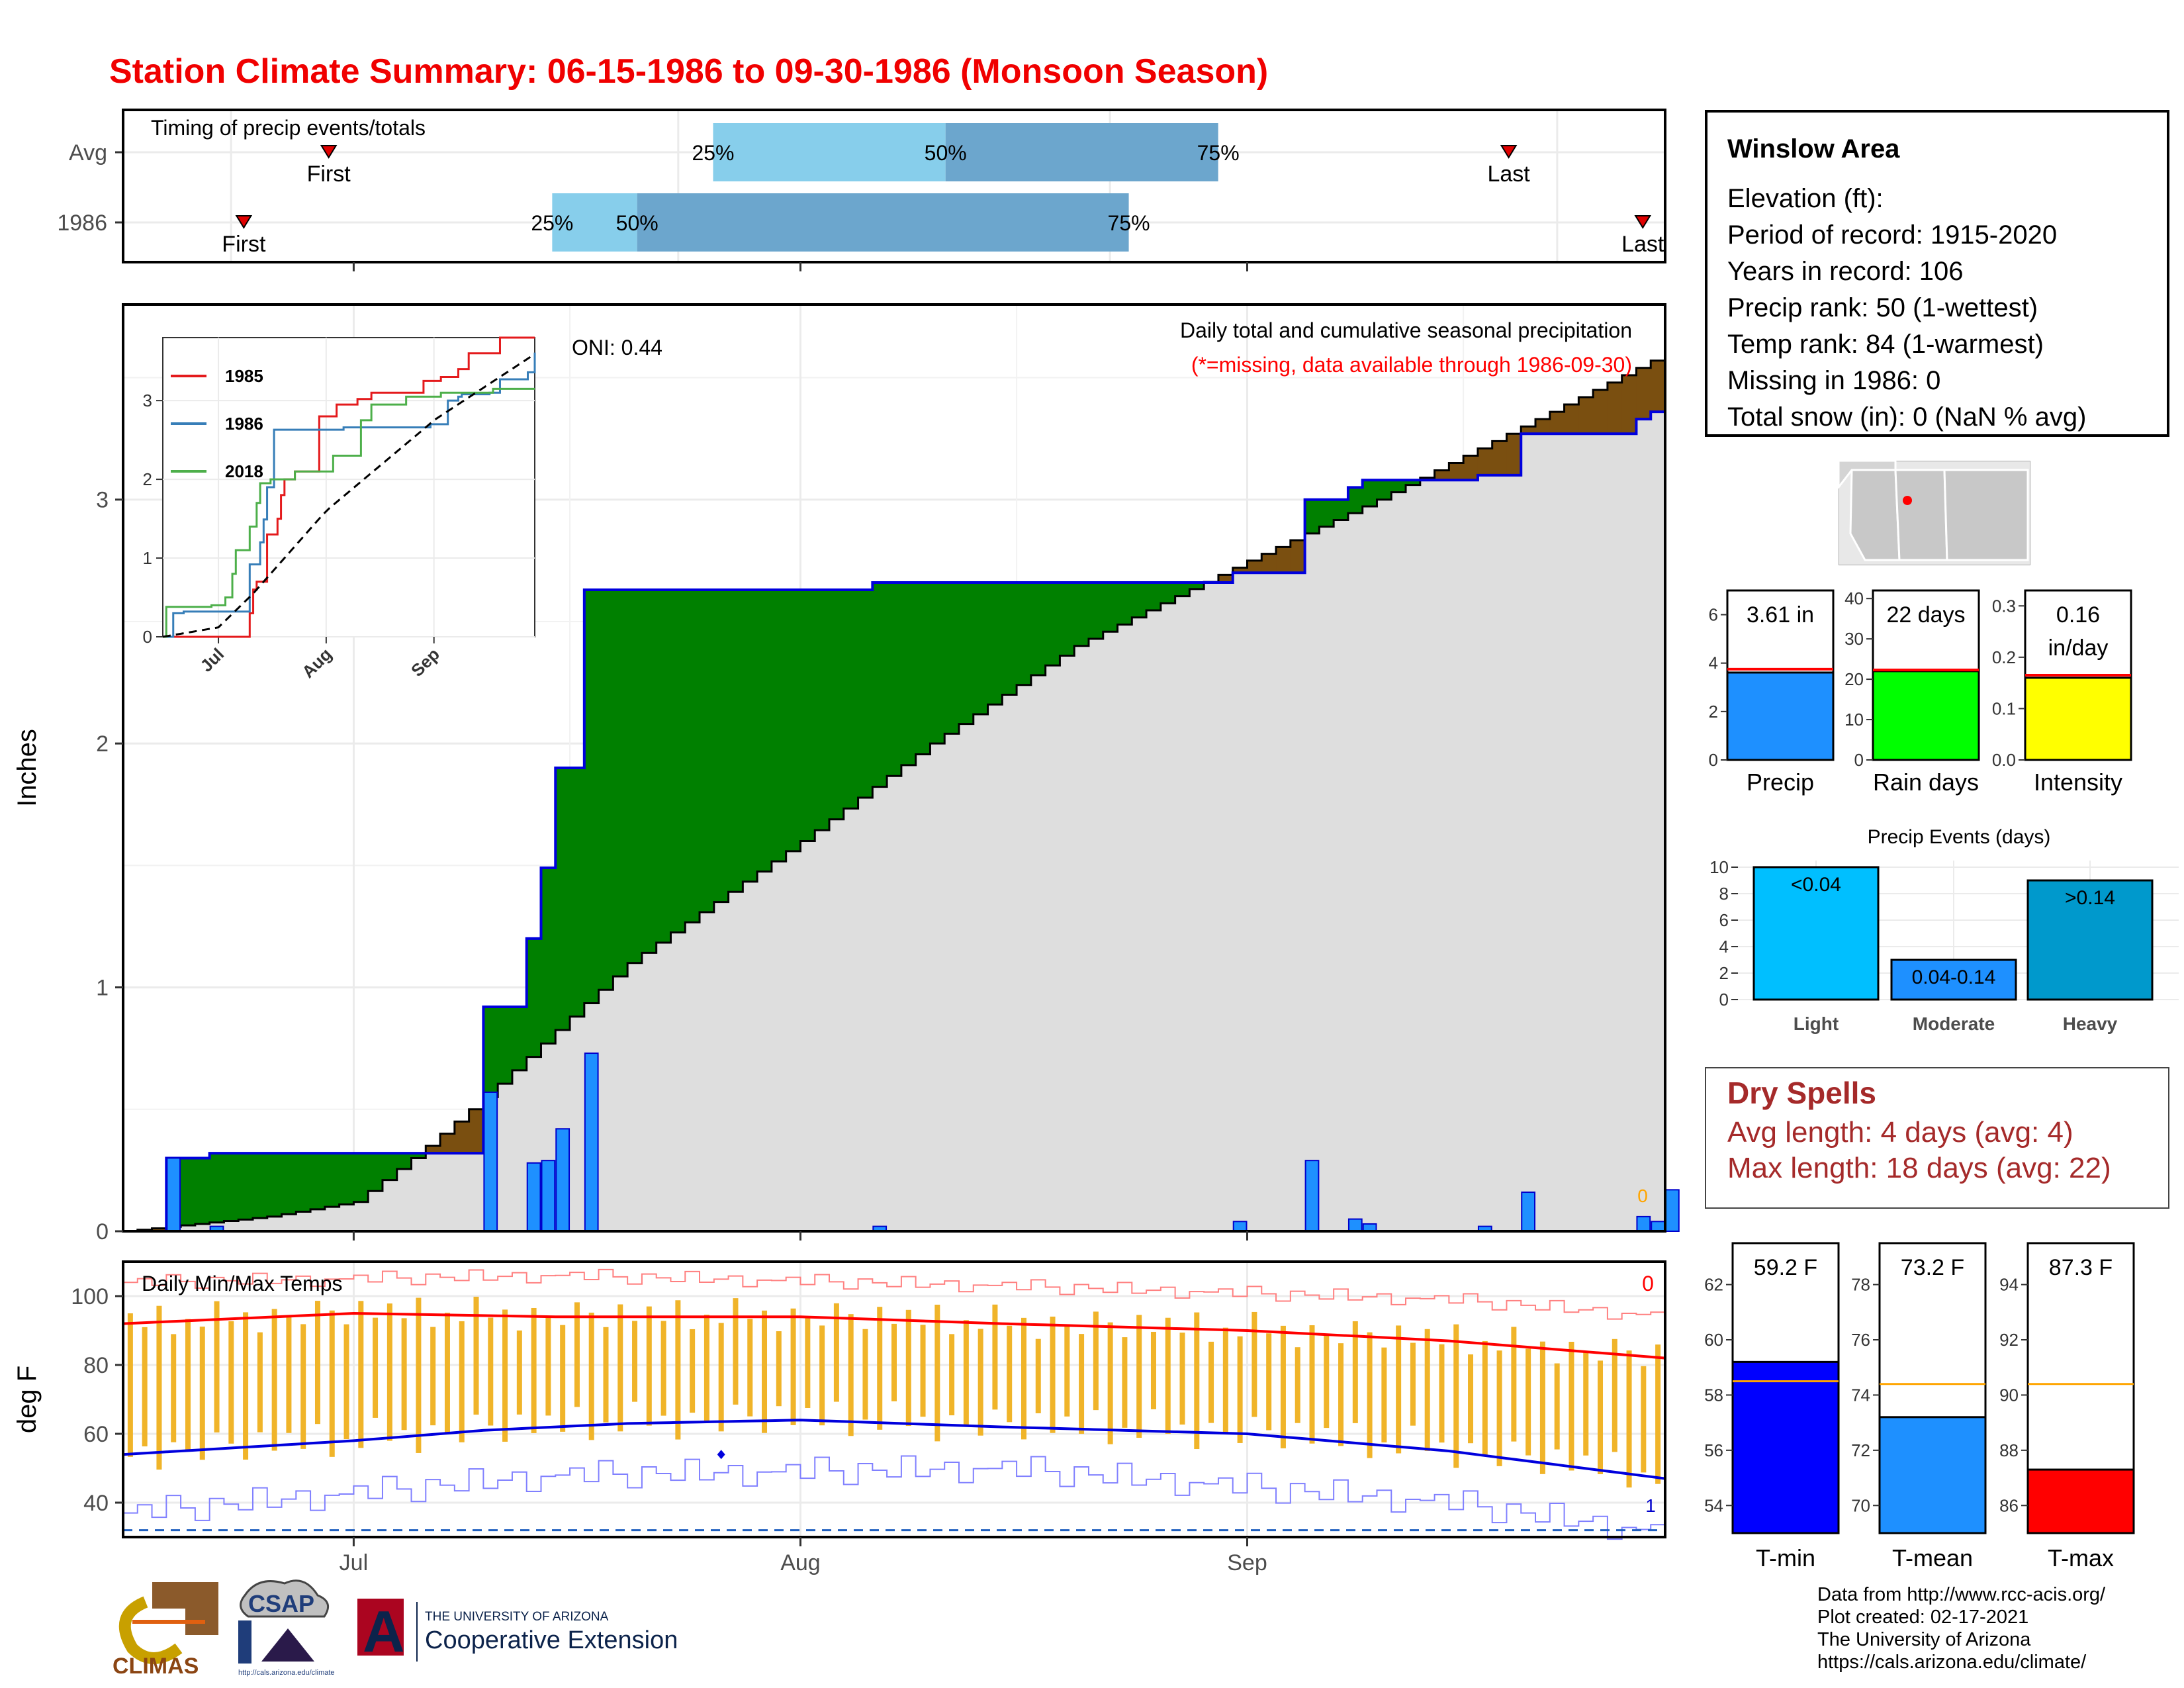 The width and height of the screenshot is (2184, 1688). Describe the element at coordinates (1724, 973) in the screenshot. I see `events-y-tick-label: 2` at that location.